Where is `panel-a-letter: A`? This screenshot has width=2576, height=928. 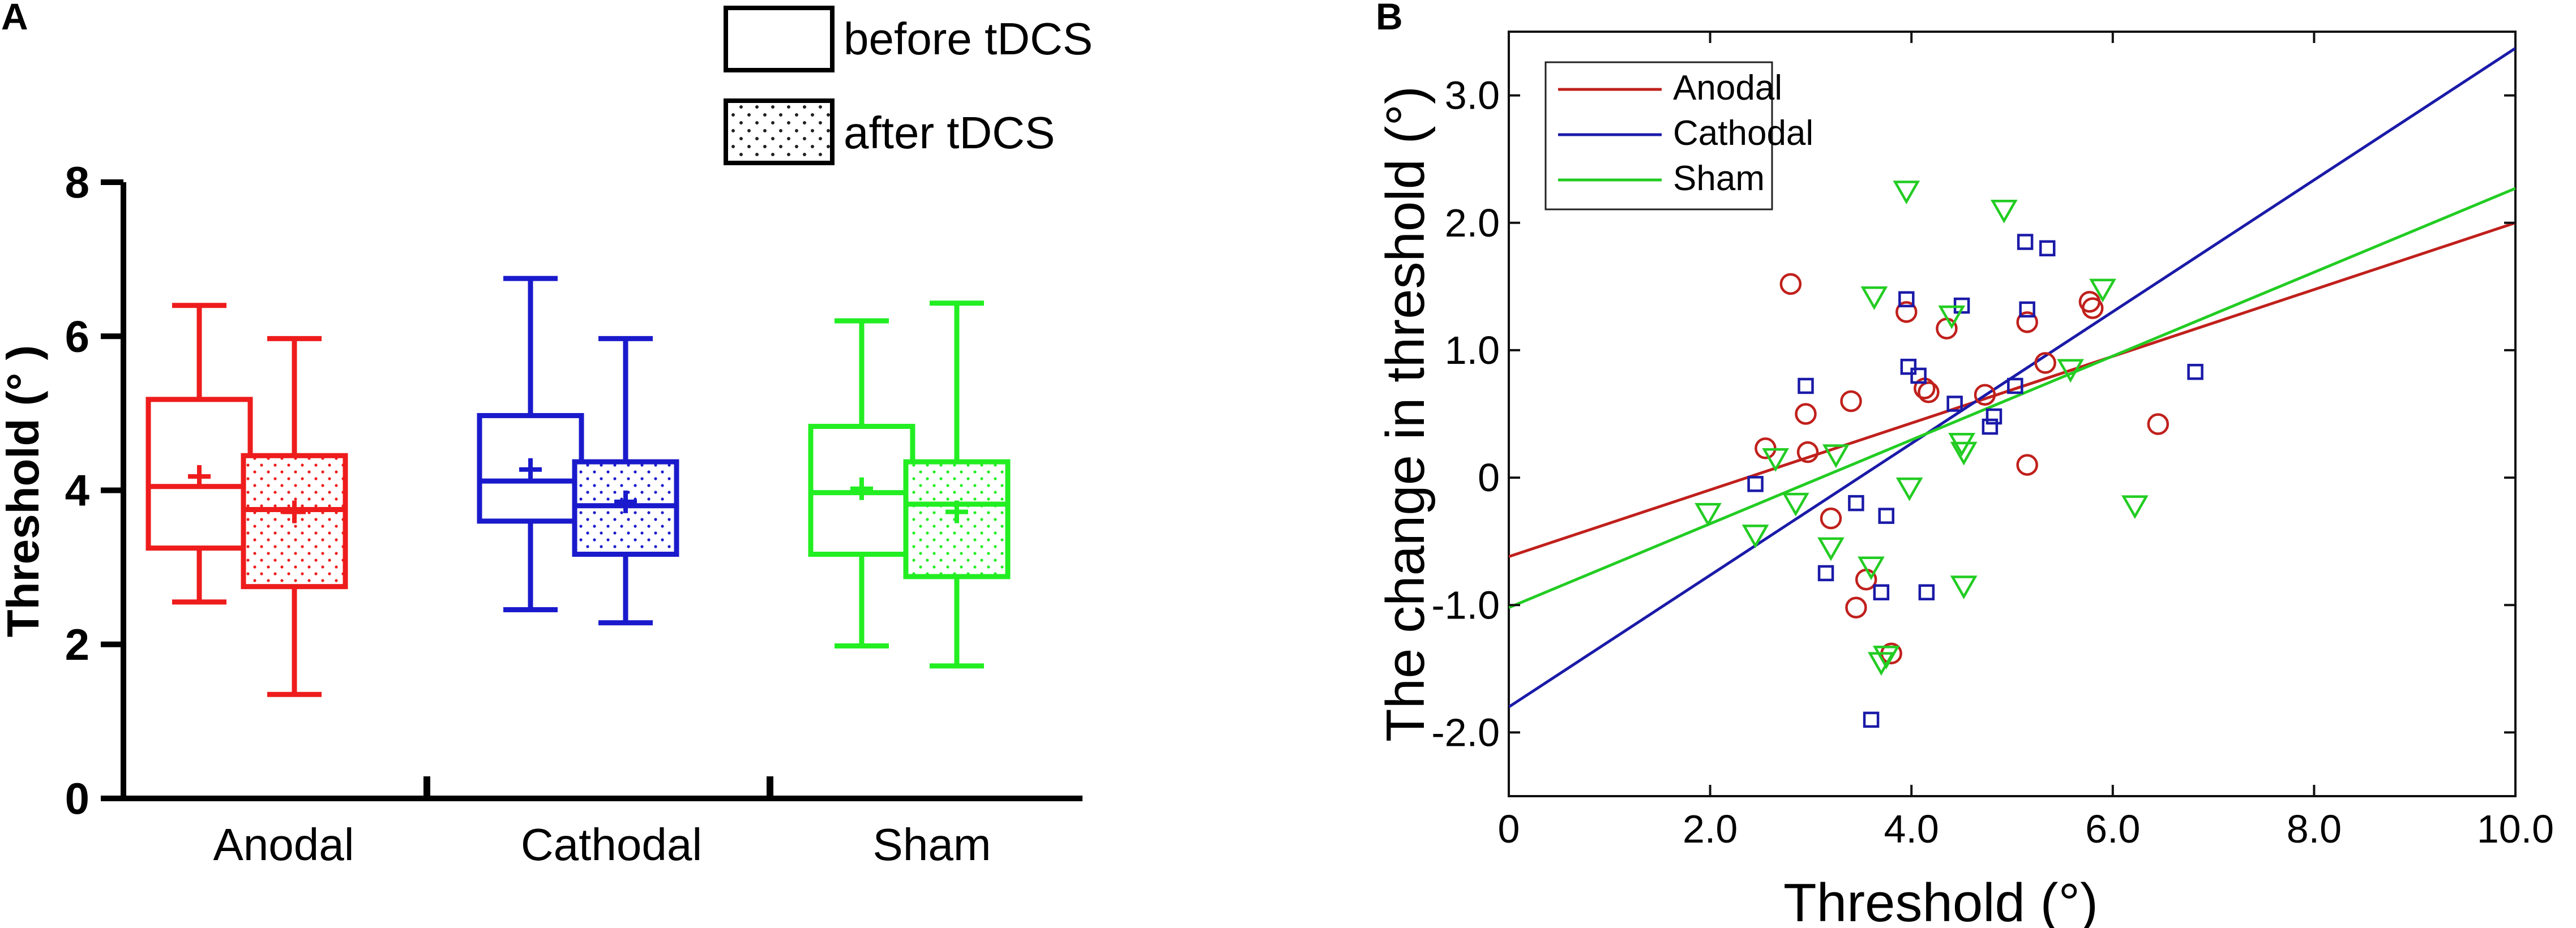
panel-a-letter: A is located at coordinates (14, 18).